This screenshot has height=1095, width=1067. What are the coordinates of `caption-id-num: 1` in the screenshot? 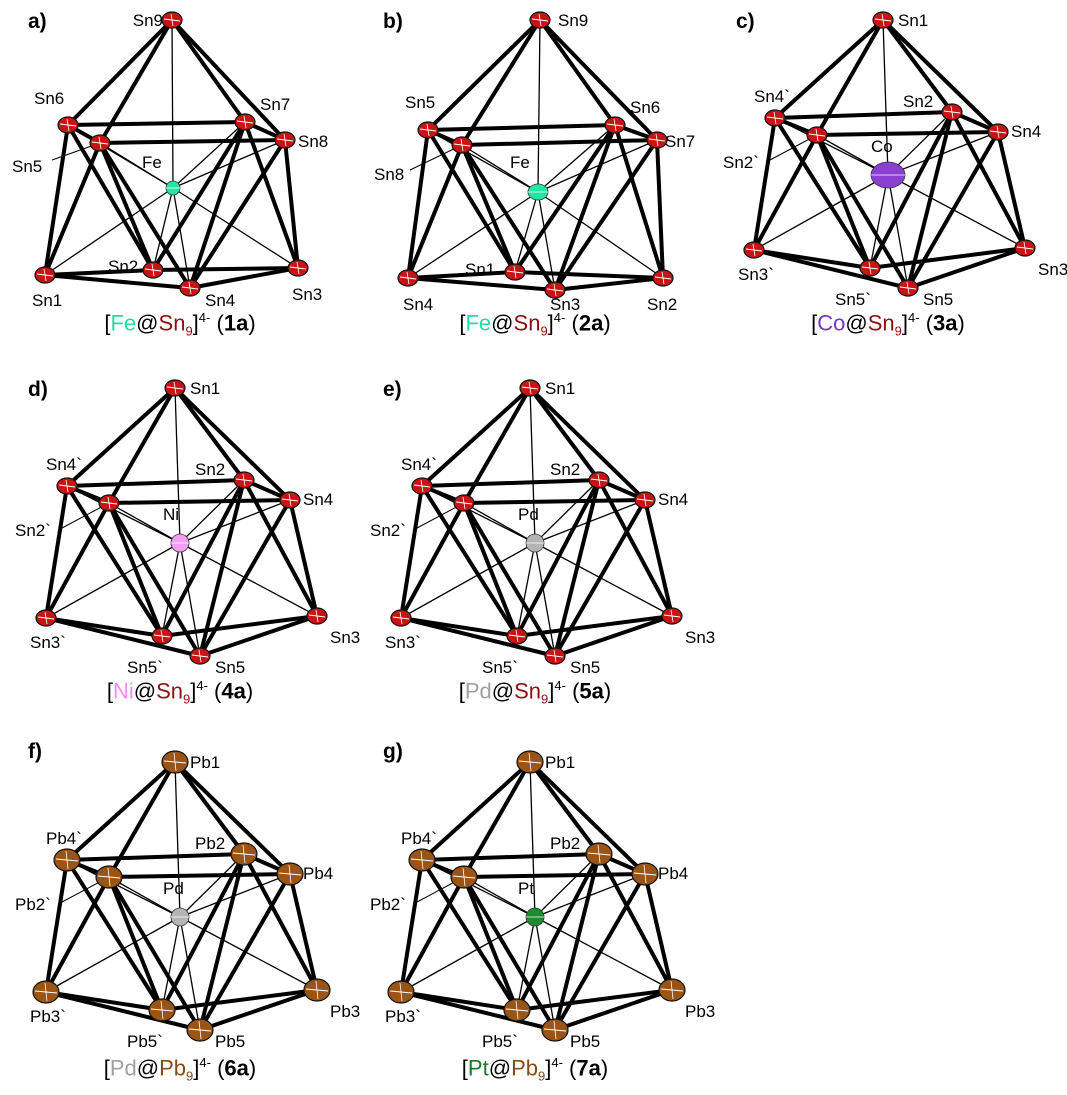 It's located at (230, 323).